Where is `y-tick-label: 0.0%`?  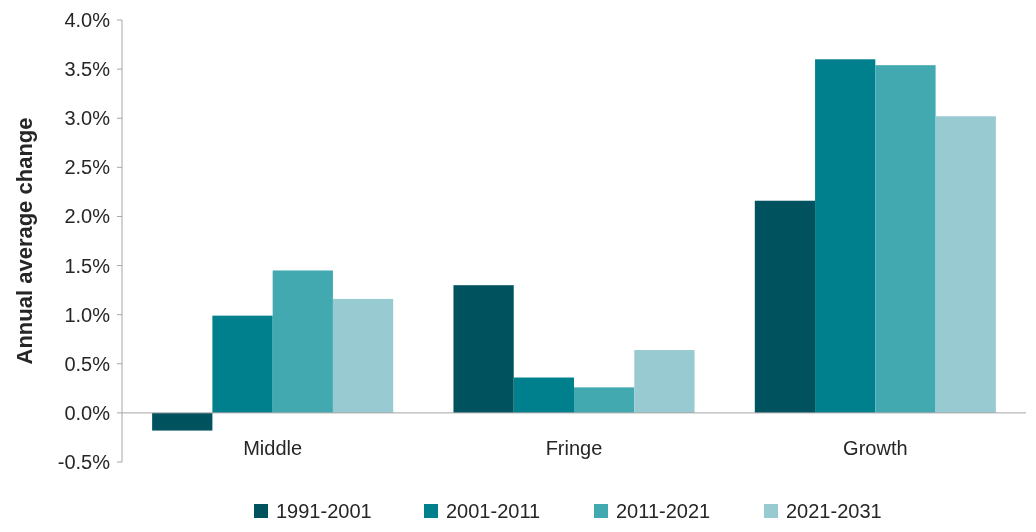
y-tick-label: 0.0% is located at coordinates (87, 412).